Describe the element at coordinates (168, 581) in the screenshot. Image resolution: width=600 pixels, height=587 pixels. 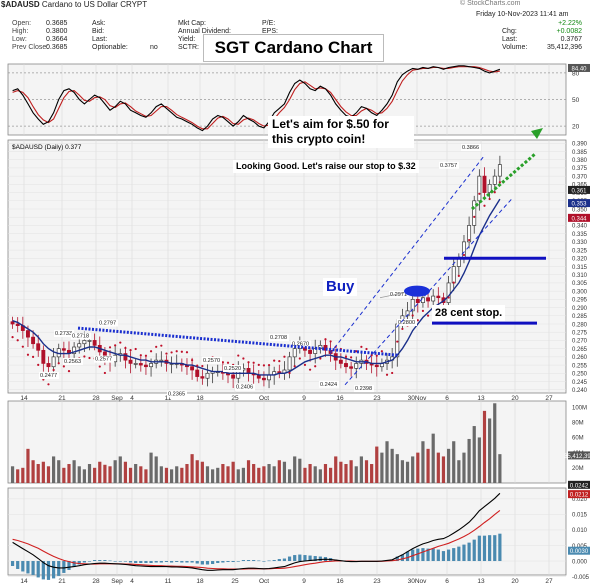
I see `x-tick-label: 11` at that location.